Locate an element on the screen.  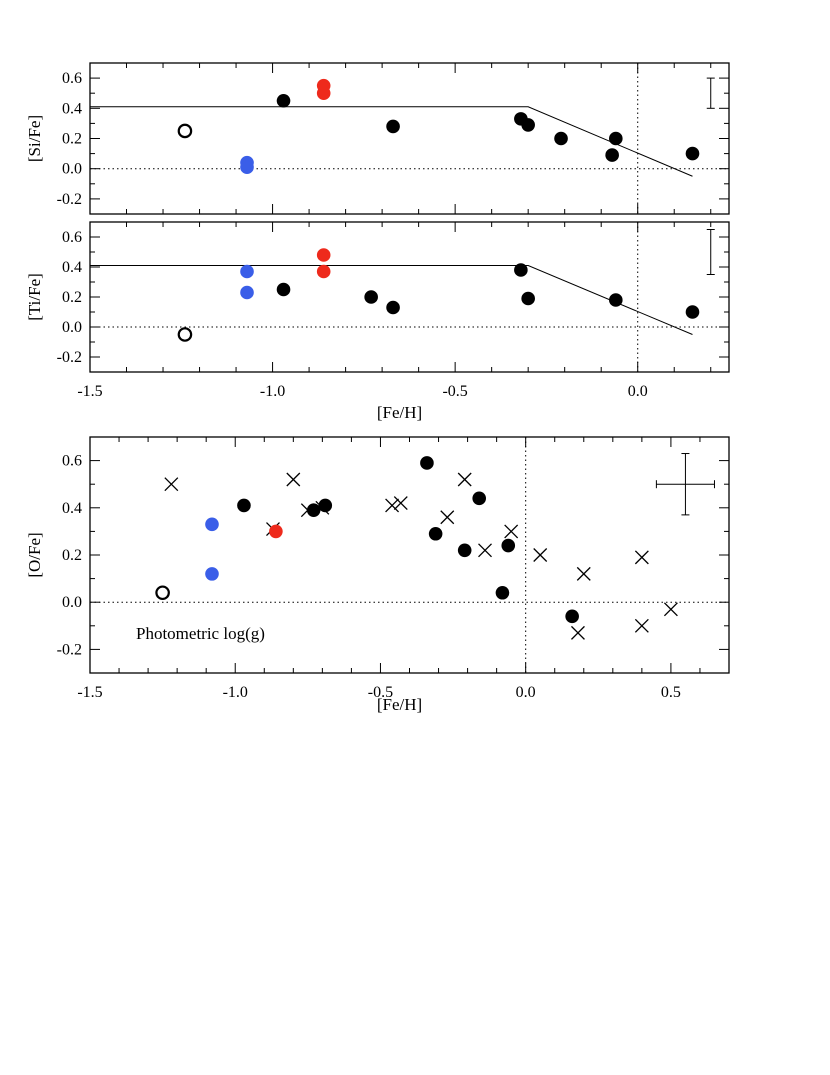
o-x-tick-label: -1.0 is located at coordinates (235, 692).